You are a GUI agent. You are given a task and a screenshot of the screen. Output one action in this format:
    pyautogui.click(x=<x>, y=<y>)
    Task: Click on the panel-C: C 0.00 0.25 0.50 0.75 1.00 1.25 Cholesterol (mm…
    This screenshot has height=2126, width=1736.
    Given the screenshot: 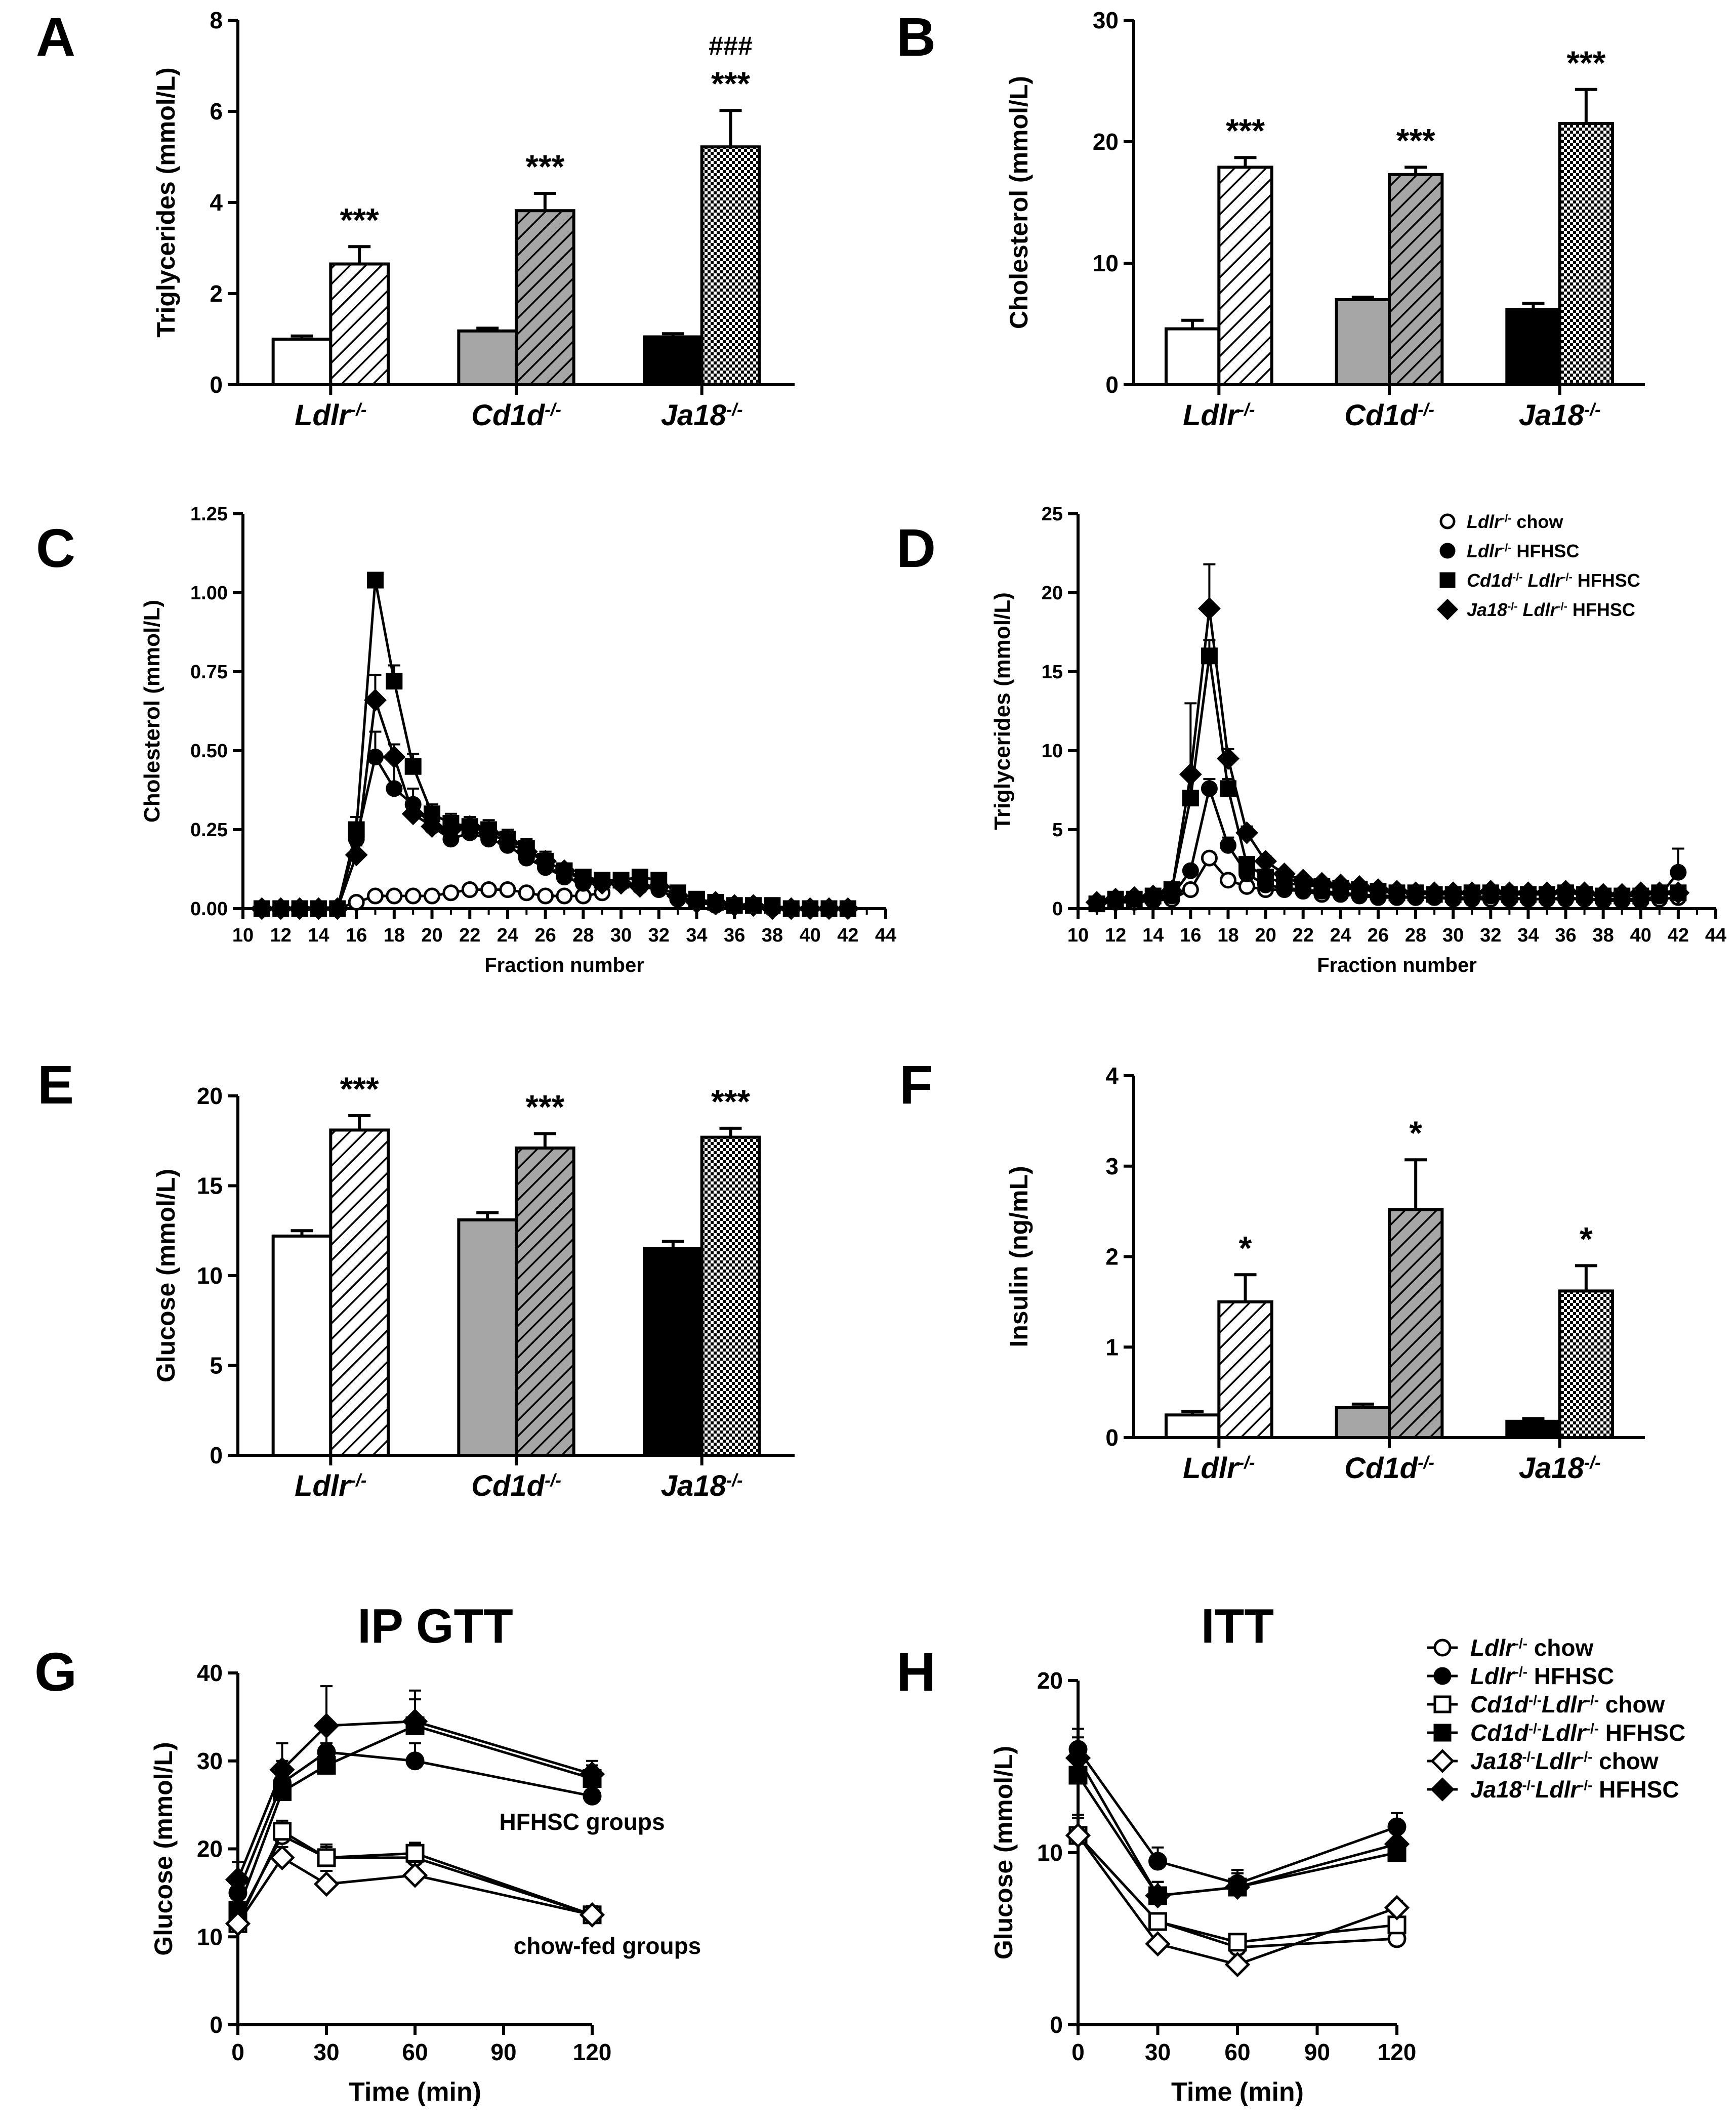 What is the action you would take?
    pyautogui.click(x=466, y=740)
    